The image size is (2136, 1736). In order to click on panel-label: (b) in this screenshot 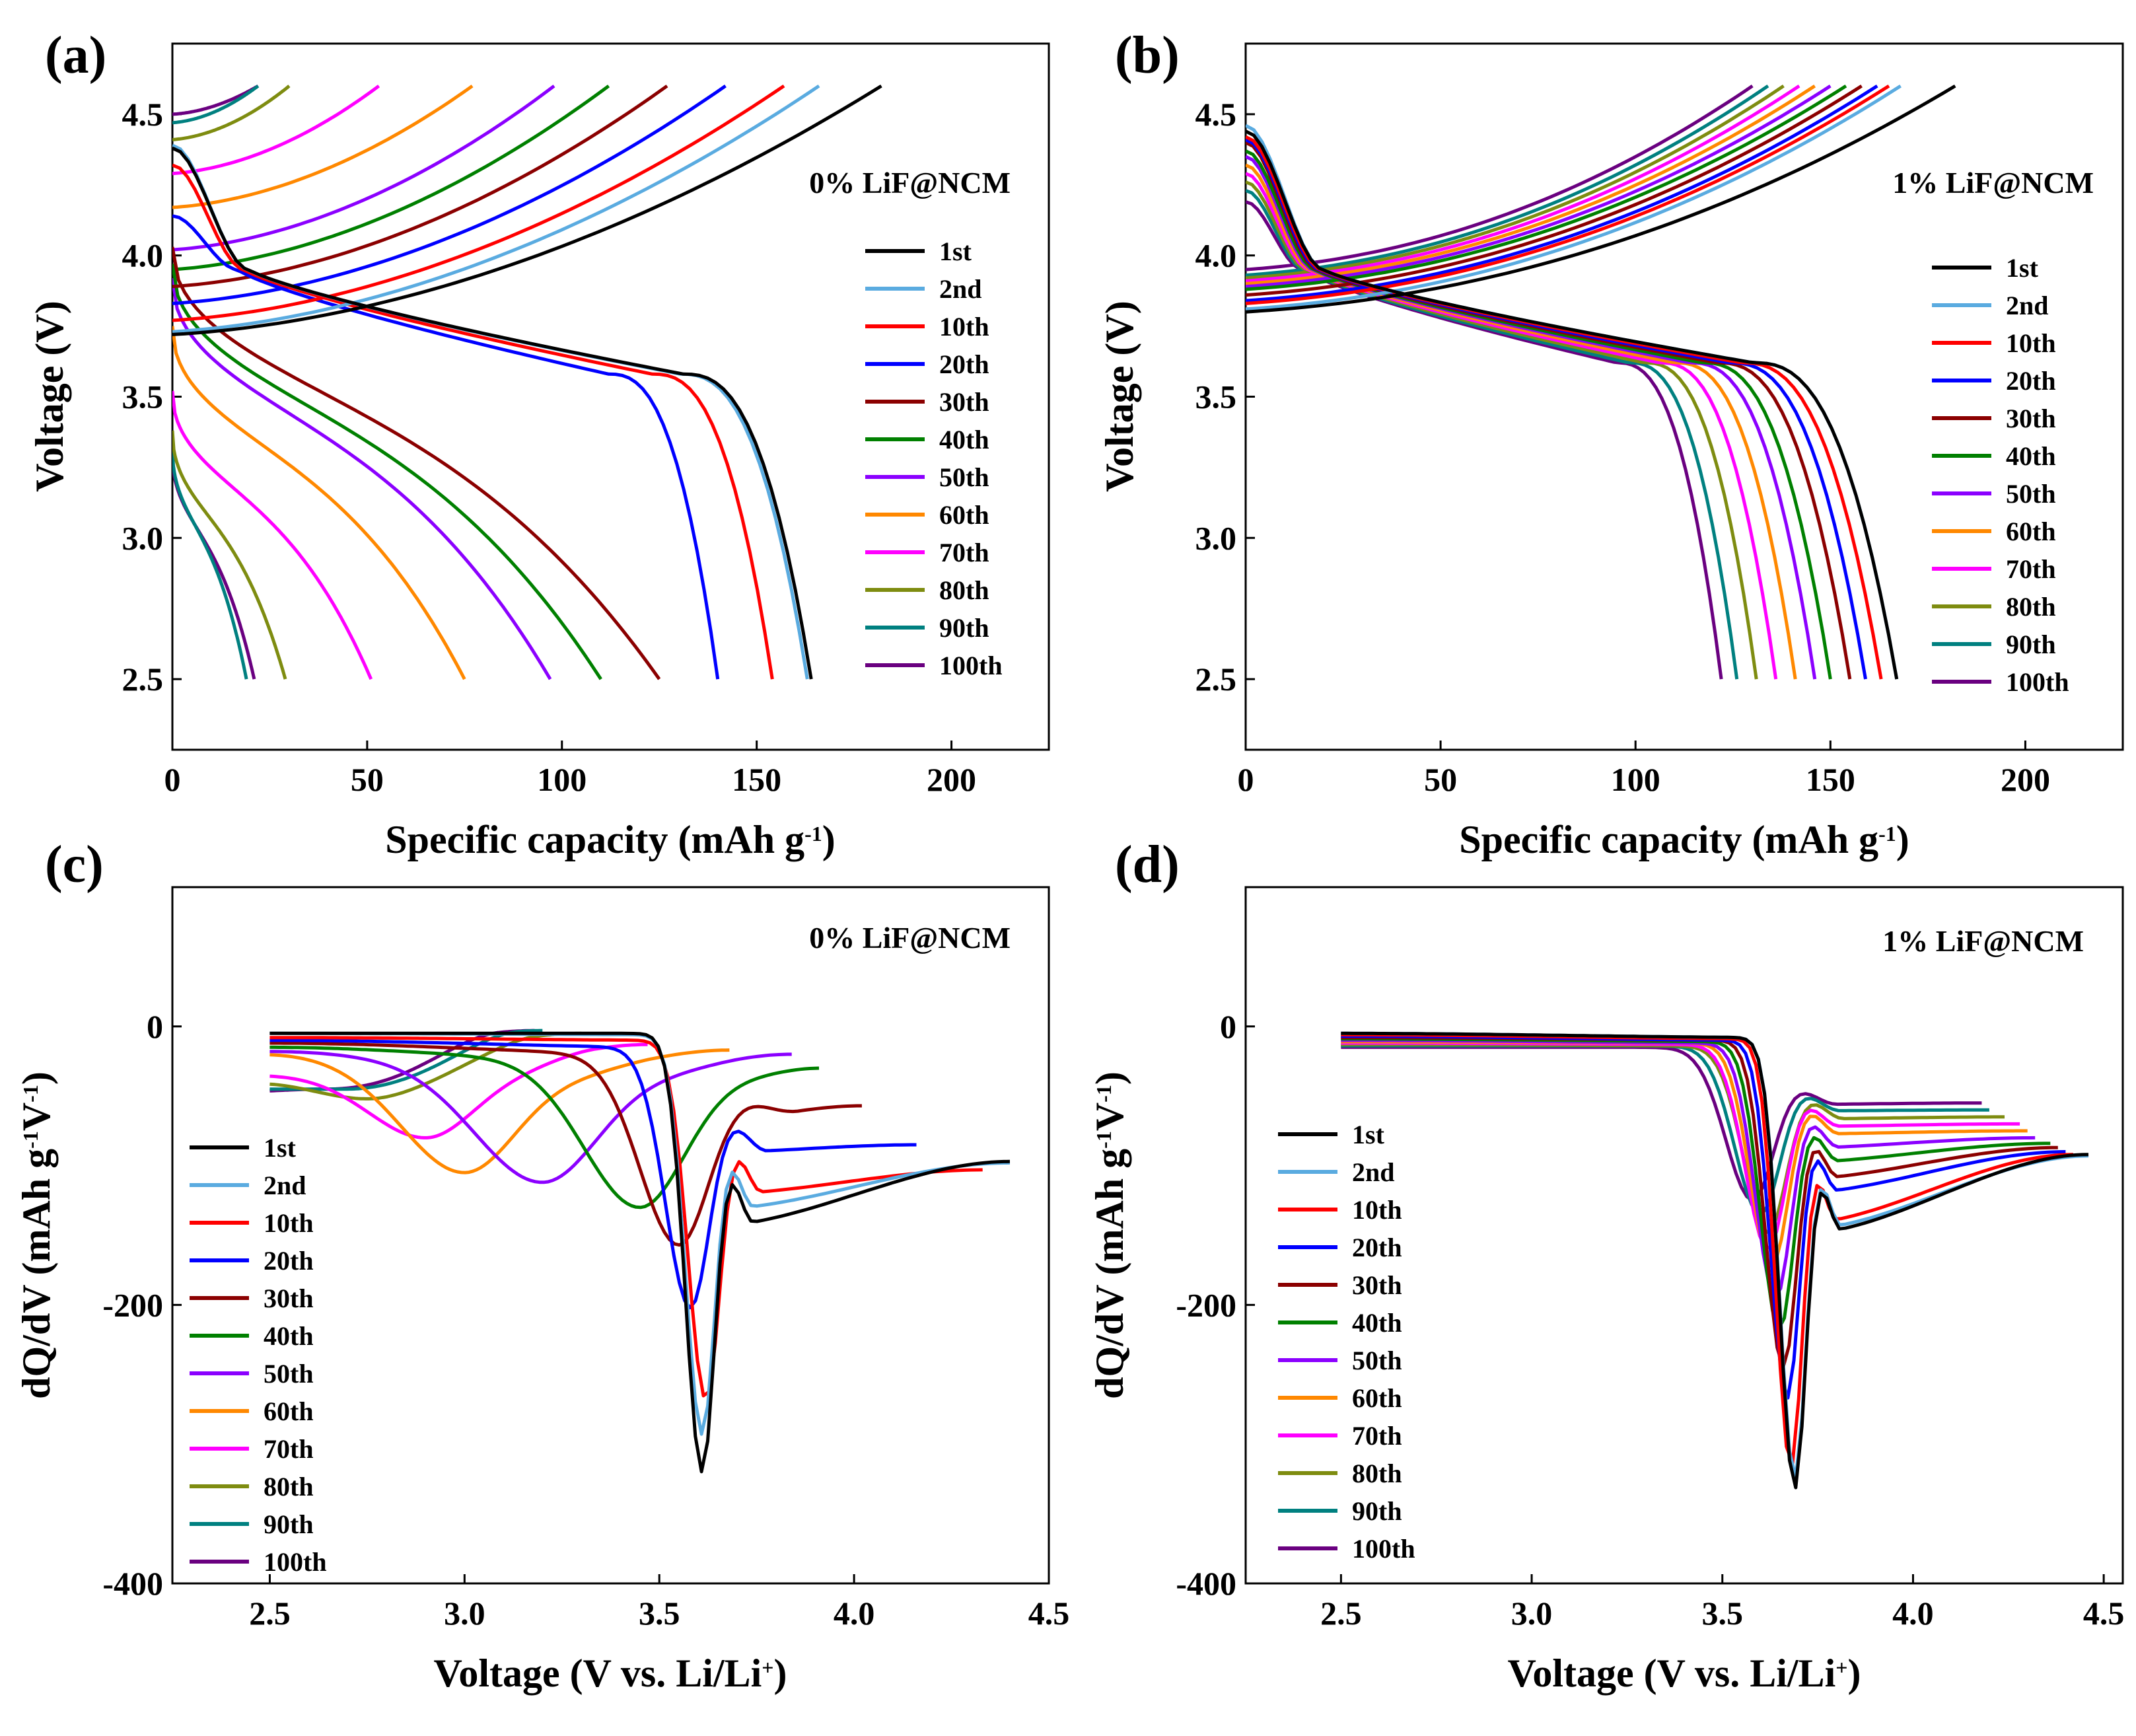, I will do `click(1147, 55)`.